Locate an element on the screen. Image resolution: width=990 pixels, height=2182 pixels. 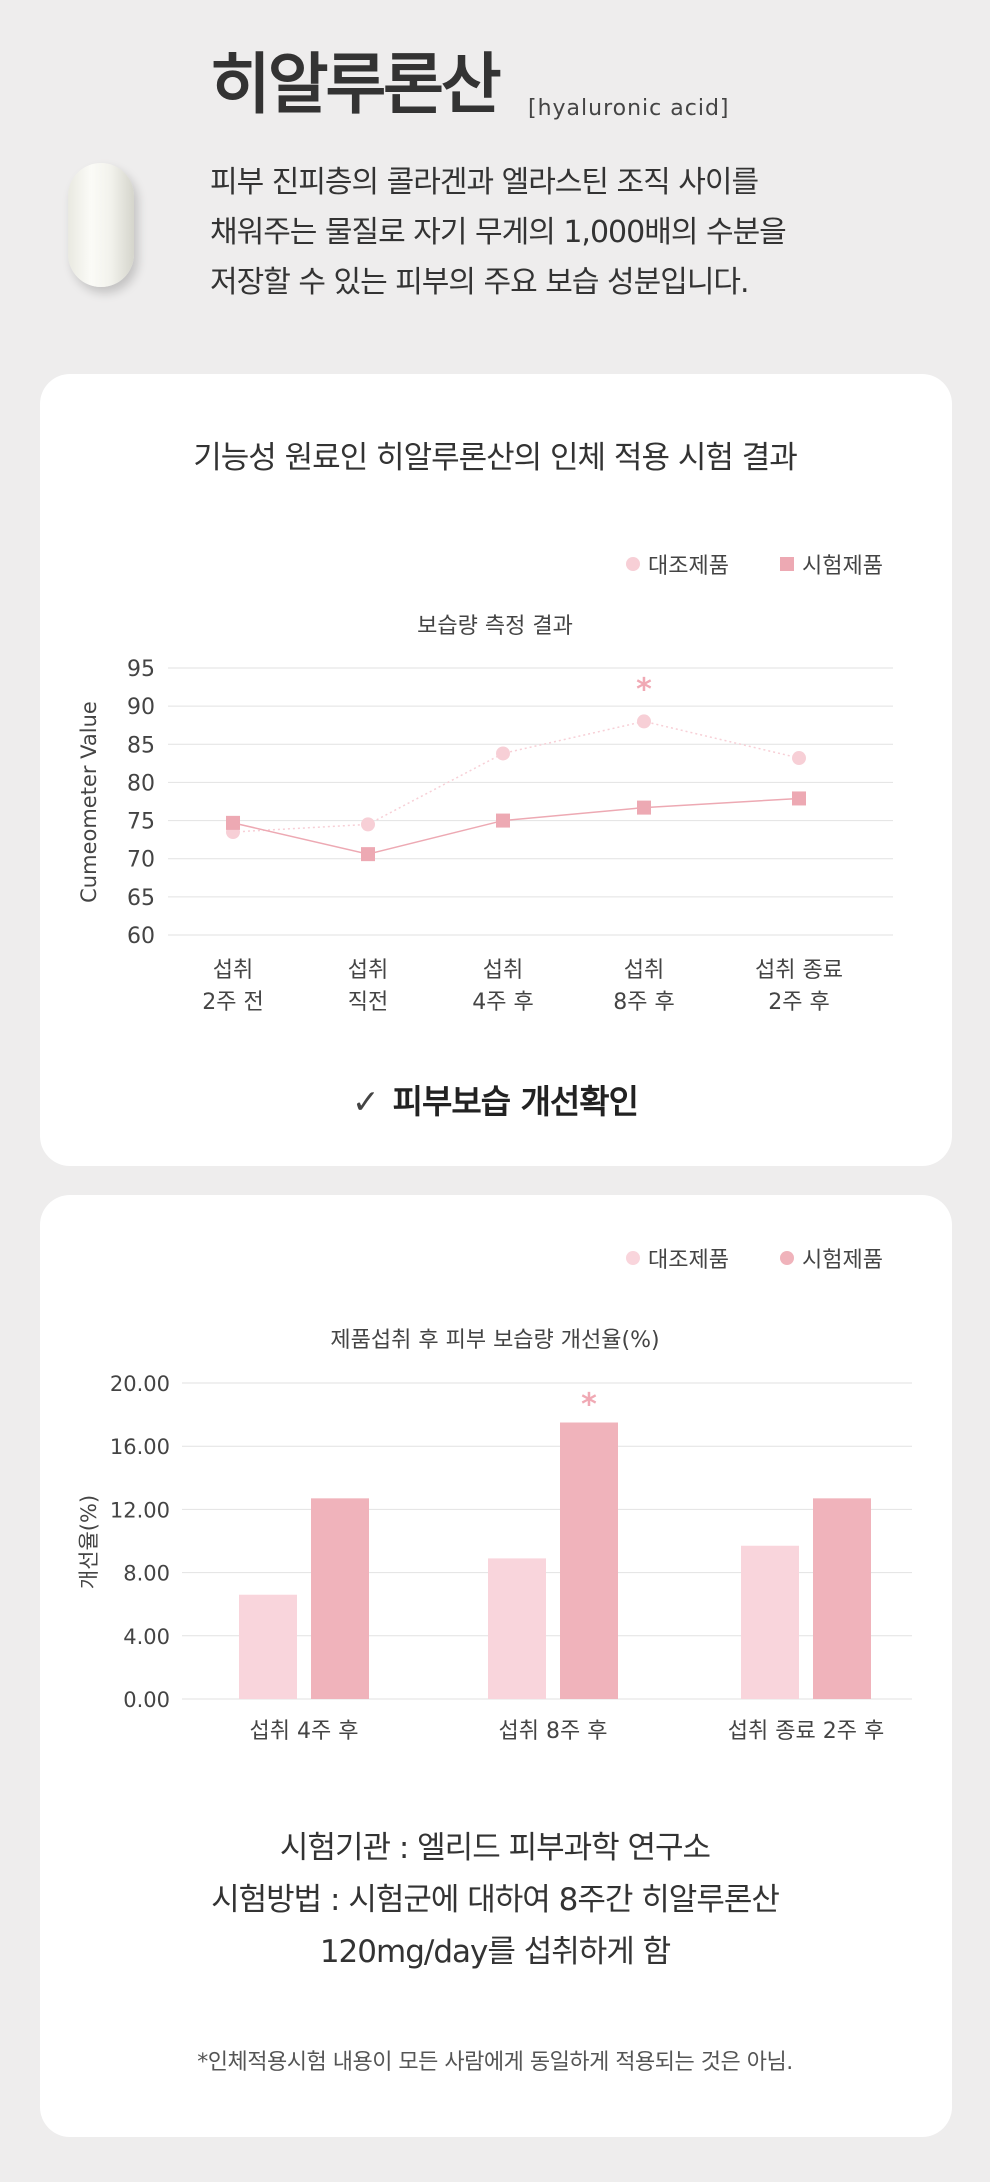
x-tick-label: 4주 후 is located at coordinates (502, 1002).